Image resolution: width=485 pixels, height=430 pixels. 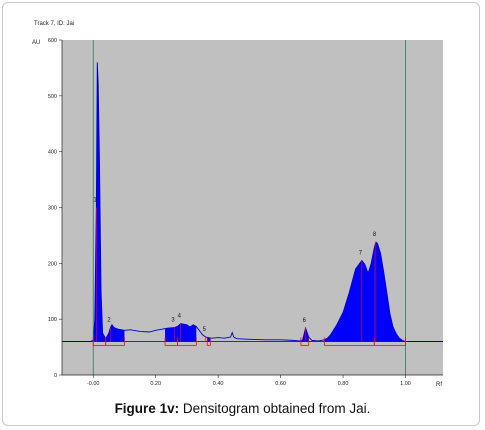 I want to click on x-tick-label: 0.40, so click(x=218, y=384).